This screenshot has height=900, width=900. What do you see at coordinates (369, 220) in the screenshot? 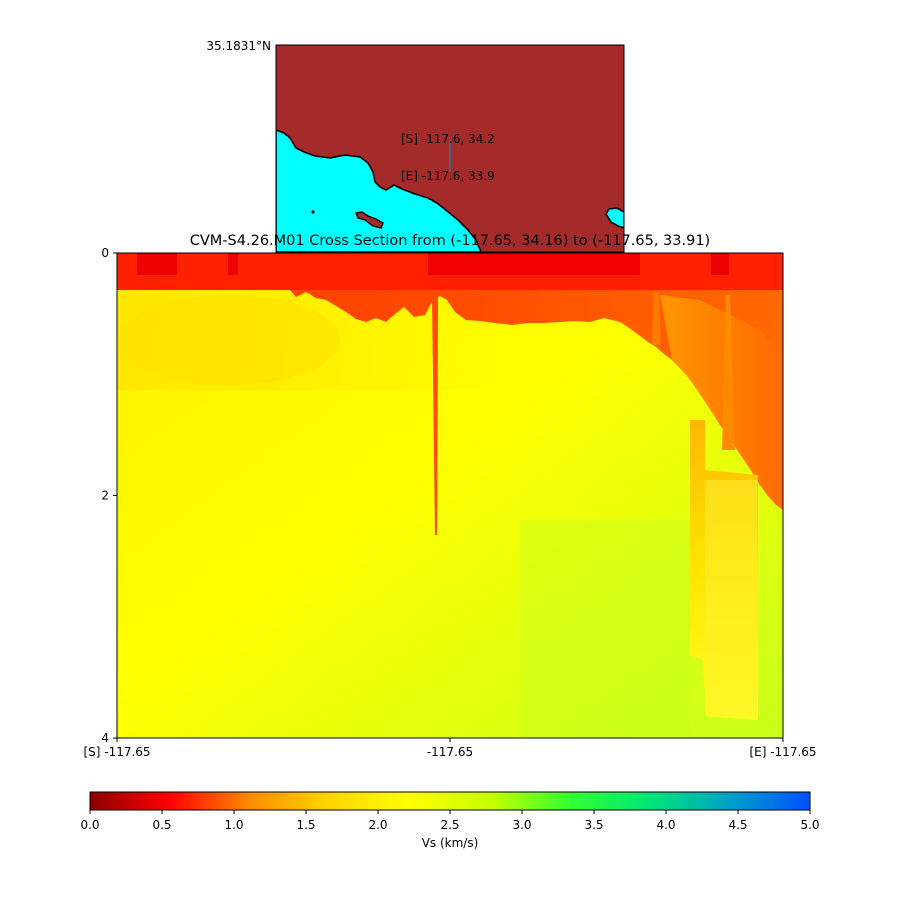
I see `map-island` at bounding box center [369, 220].